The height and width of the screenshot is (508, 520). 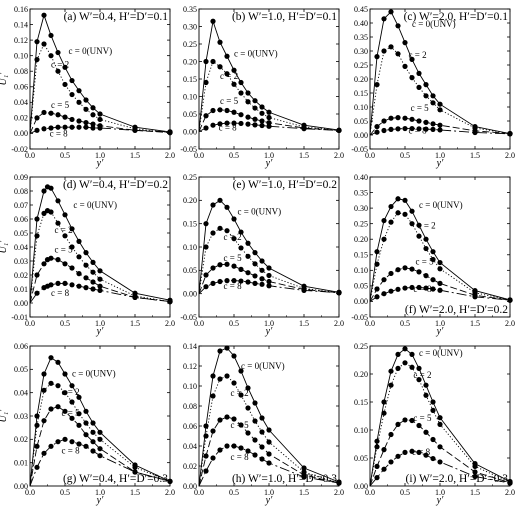 What do you see at coordinates (100, 416) in the screenshot?
I see `plot-frame` at bounding box center [100, 416].